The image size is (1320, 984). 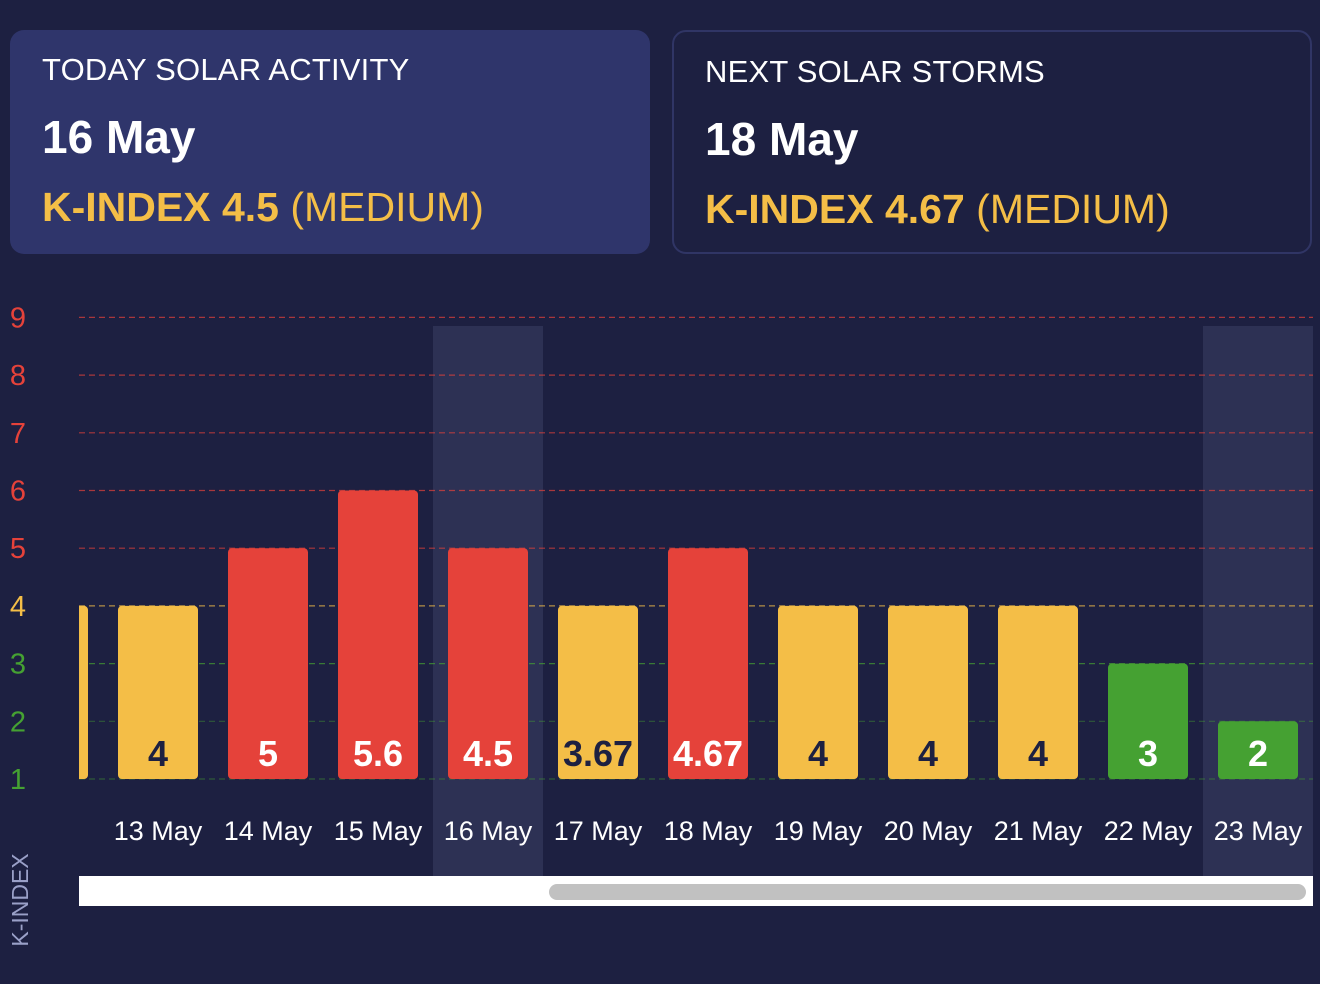 I want to click on y-tick-label: 1, so click(x=18, y=780).